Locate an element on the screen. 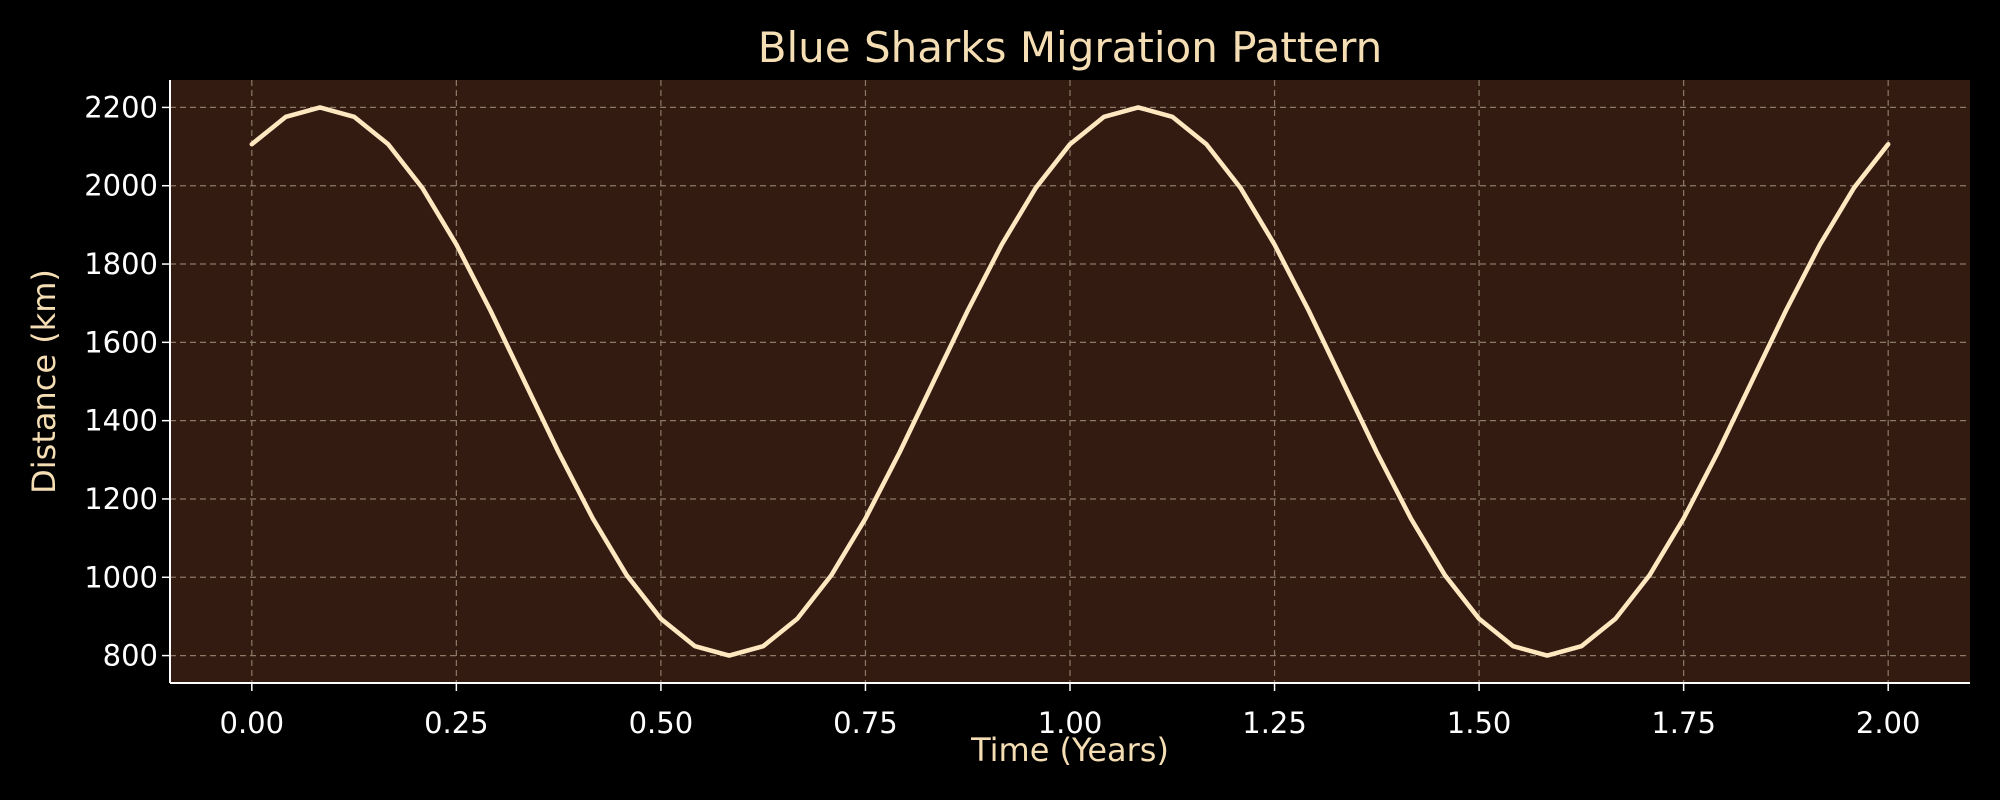  y-tick-label: 2200 is located at coordinates (121, 107).